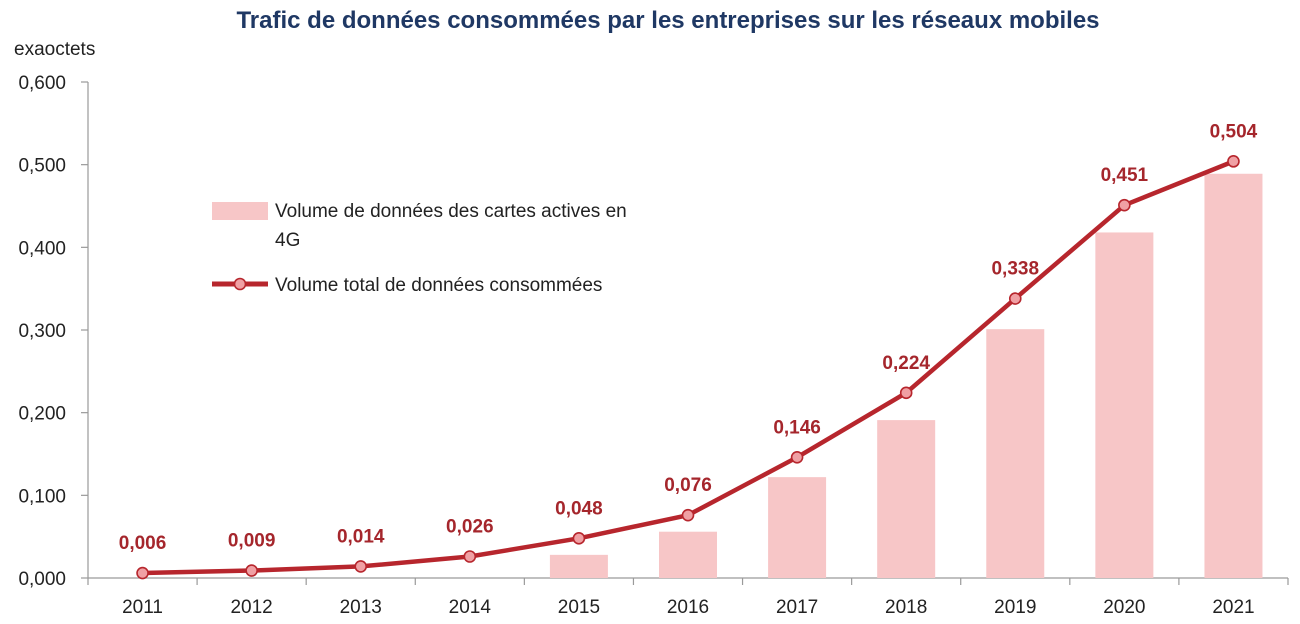  I want to click on x-tick-label: 2017, so click(797, 607).